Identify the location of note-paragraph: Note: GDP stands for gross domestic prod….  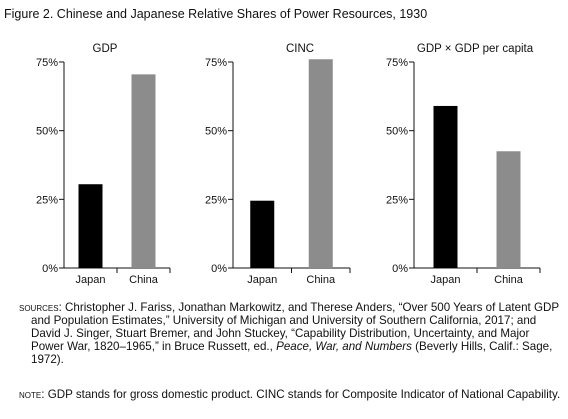
(292, 394).